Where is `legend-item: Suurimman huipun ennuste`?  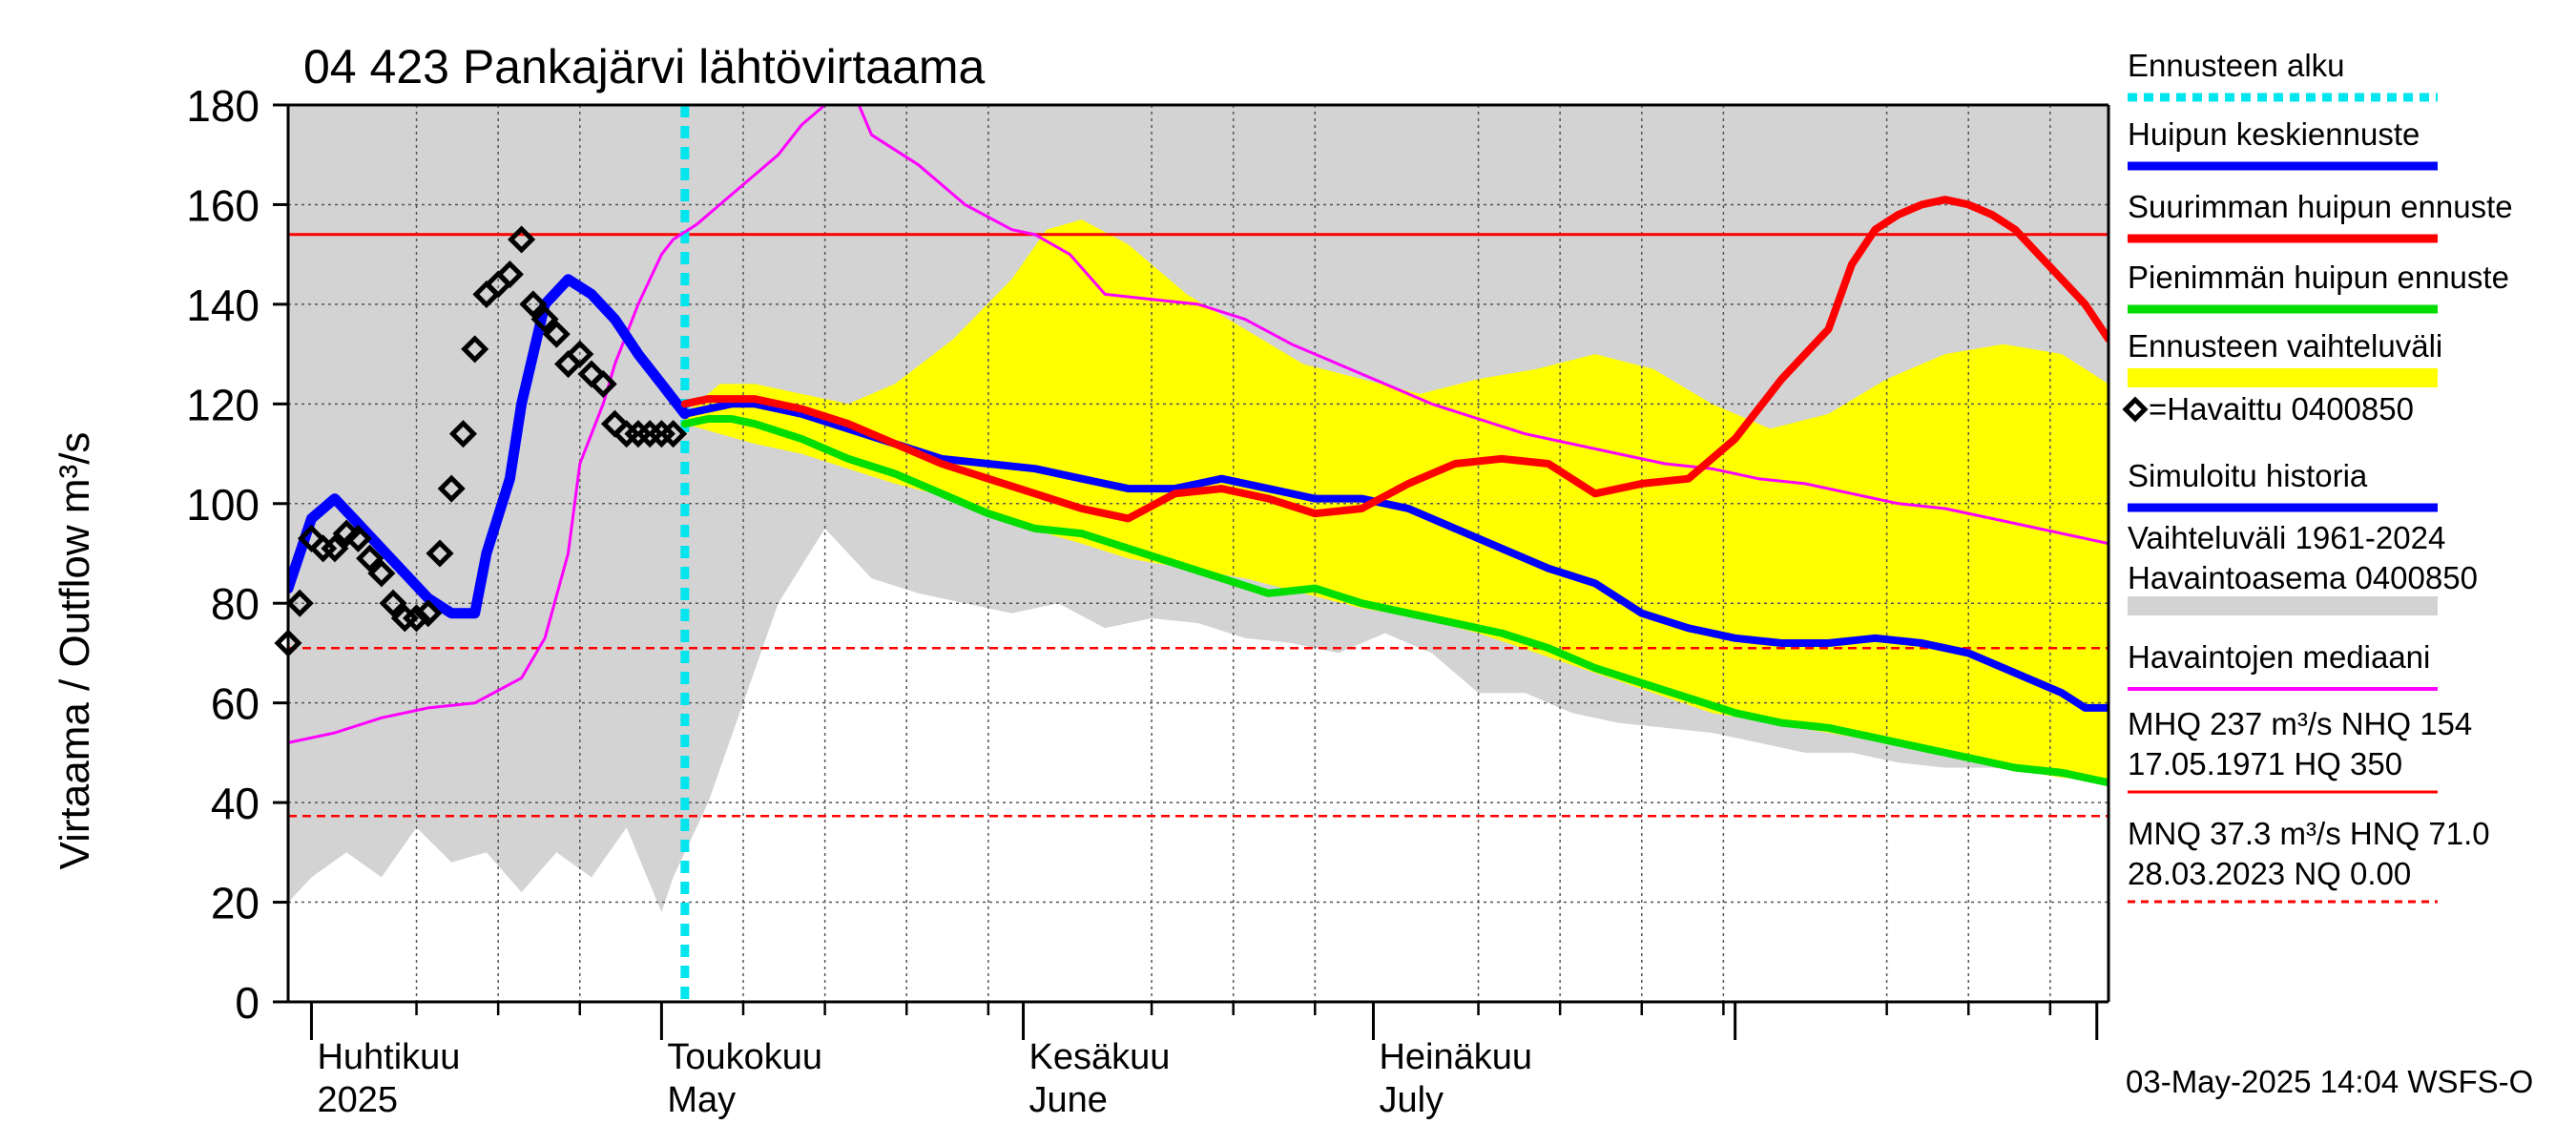
legend-item: Suurimman huipun ennuste is located at coordinates (2320, 216).